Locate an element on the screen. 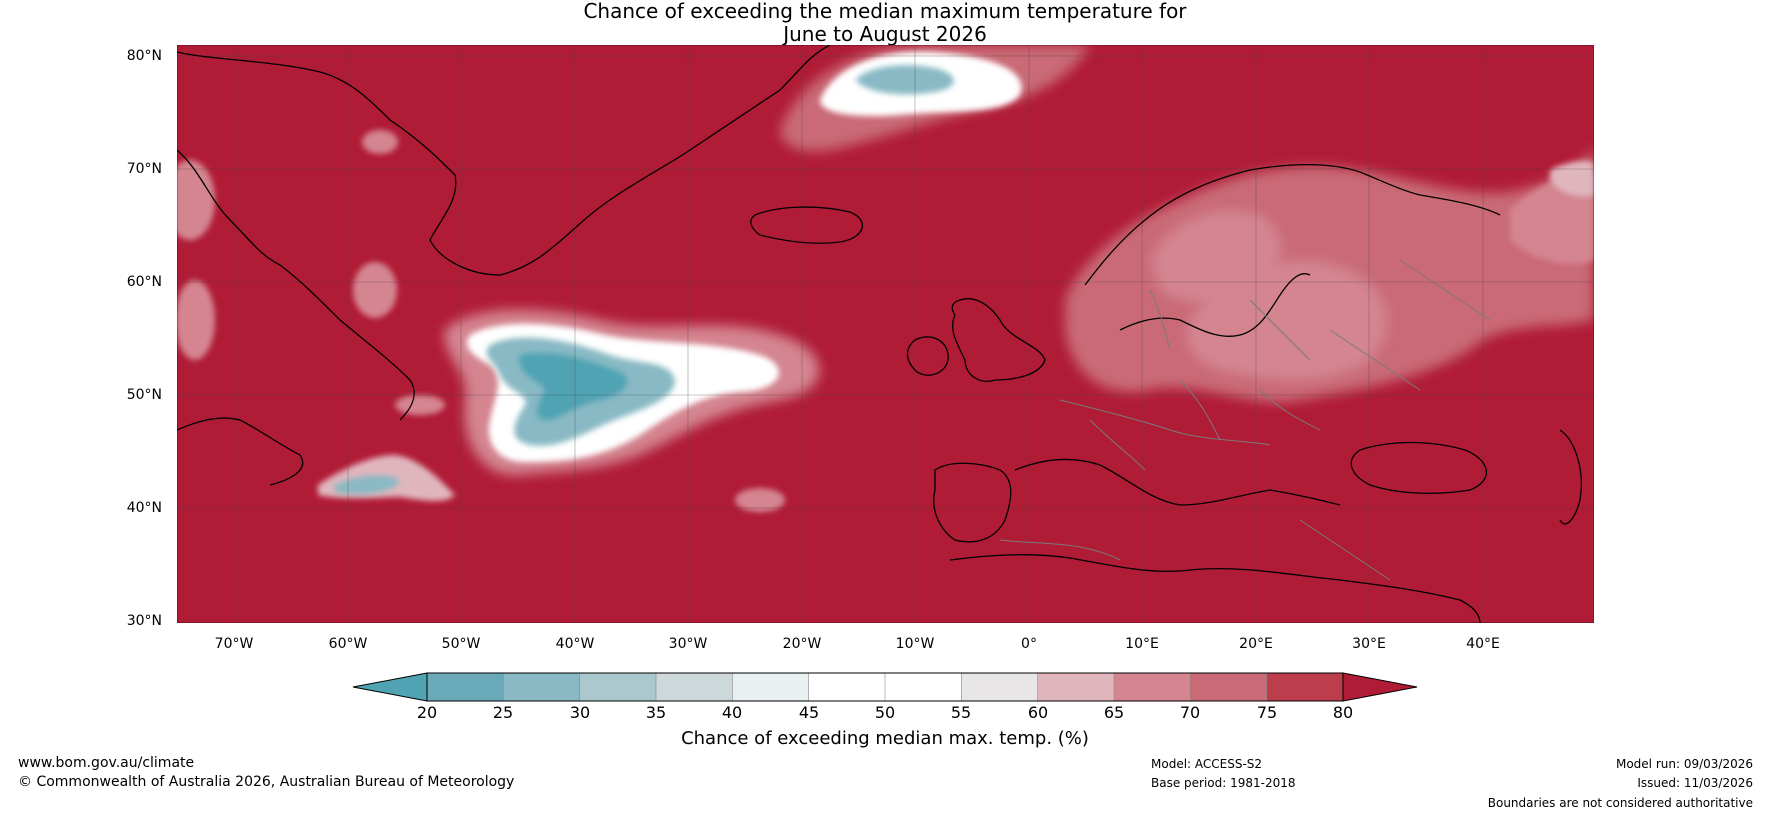 This screenshot has height=816, width=1770. russia-east-region is located at coordinates (1552, 218).